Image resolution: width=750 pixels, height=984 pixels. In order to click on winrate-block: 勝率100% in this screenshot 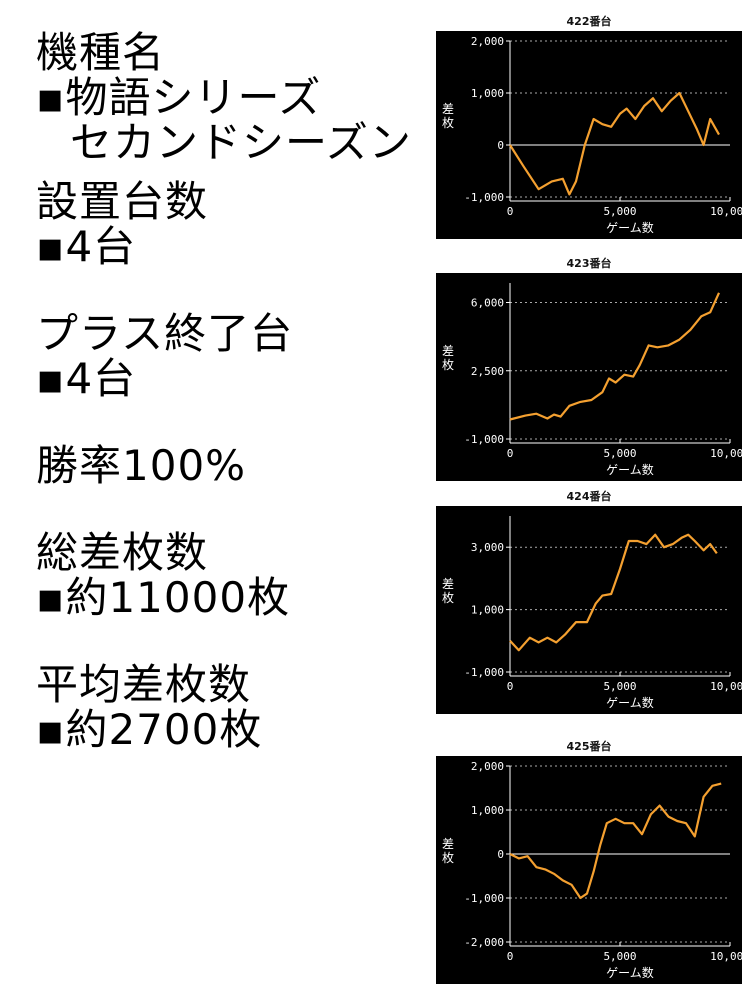, I will do `click(231, 465)`.